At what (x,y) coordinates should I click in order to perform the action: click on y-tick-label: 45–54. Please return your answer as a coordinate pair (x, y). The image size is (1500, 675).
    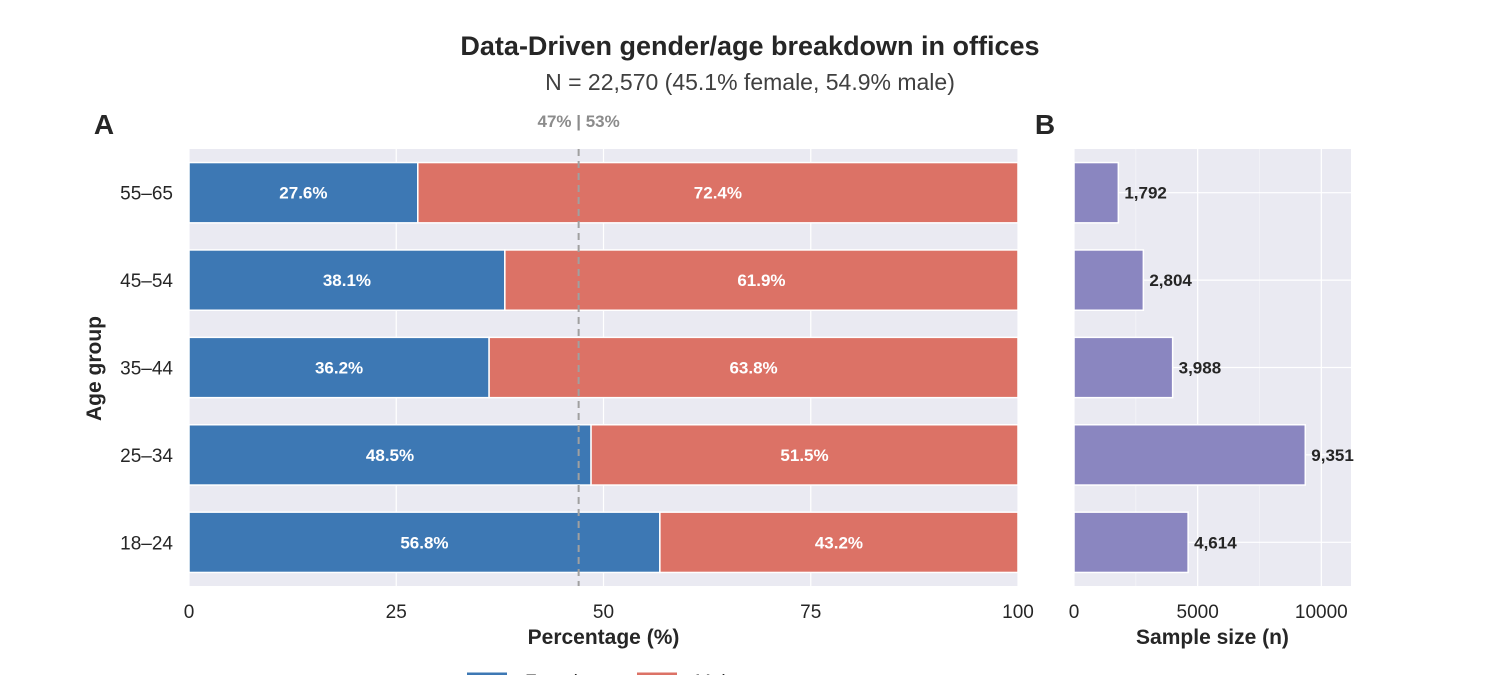
    Looking at the image, I should click on (146, 281).